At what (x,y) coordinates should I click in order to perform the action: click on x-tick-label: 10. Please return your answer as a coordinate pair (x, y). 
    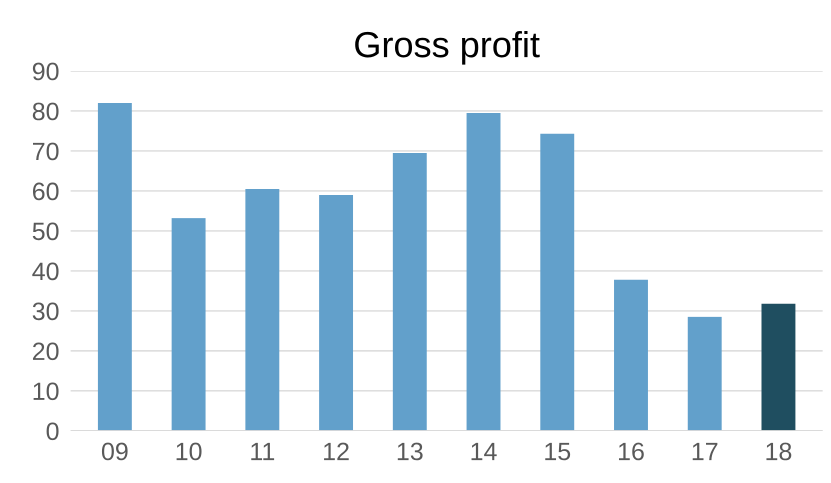
    Looking at the image, I should click on (189, 451).